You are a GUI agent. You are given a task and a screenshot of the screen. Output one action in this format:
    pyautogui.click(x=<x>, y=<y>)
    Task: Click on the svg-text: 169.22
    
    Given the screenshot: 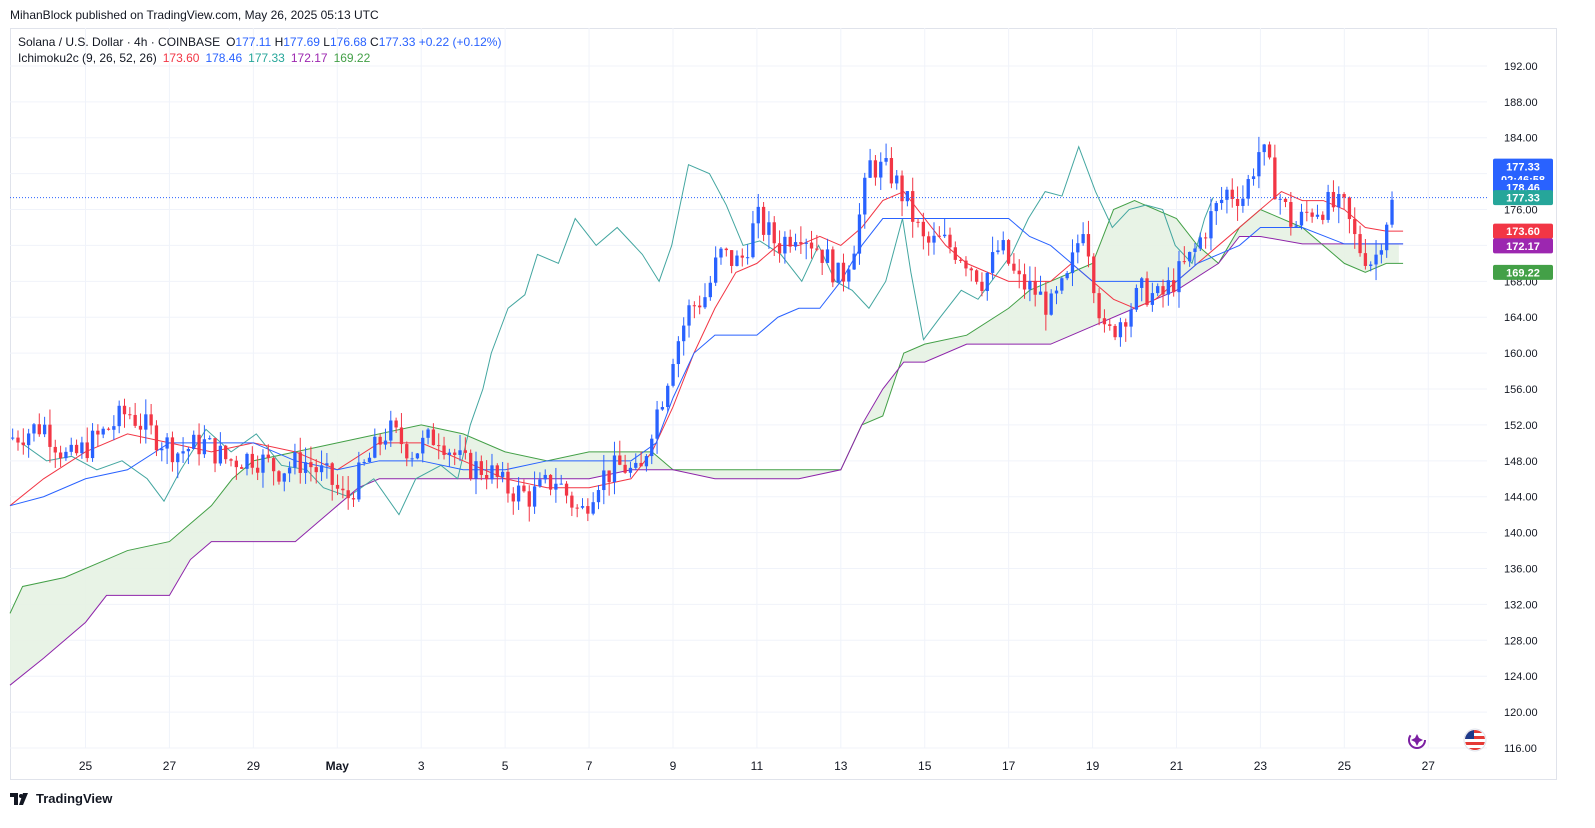 What is the action you would take?
    pyautogui.click(x=1523, y=273)
    